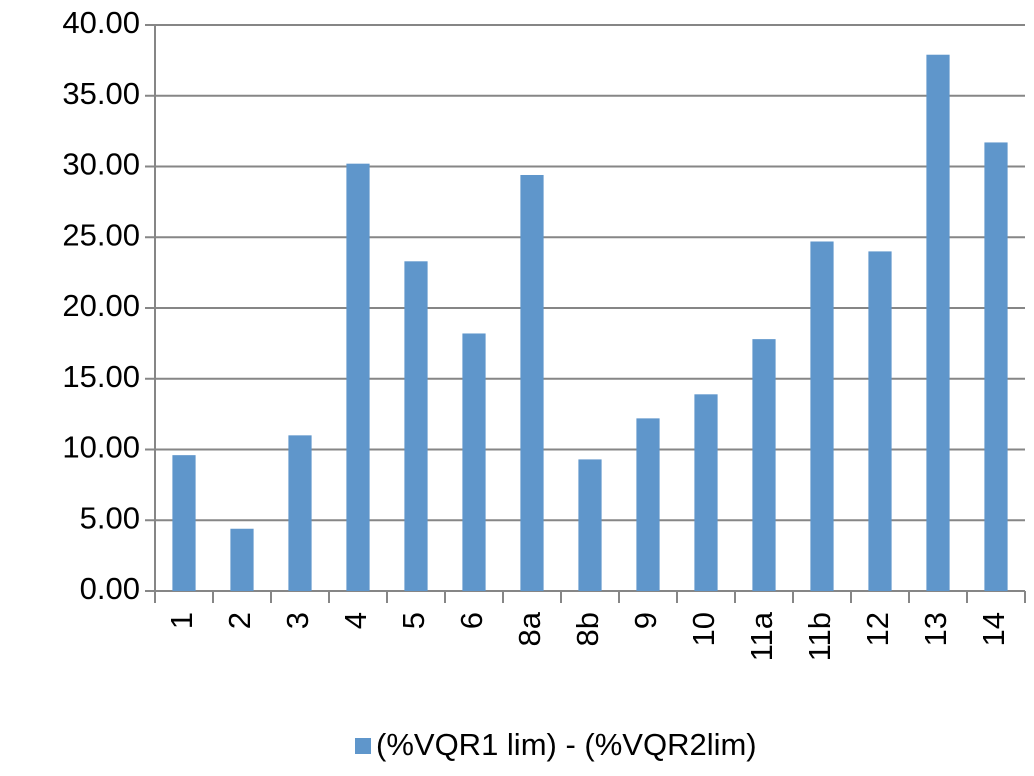 Image resolution: width=1034 pixels, height=776 pixels. What do you see at coordinates (239, 620) in the screenshot?
I see `x-tick-label: 2` at bounding box center [239, 620].